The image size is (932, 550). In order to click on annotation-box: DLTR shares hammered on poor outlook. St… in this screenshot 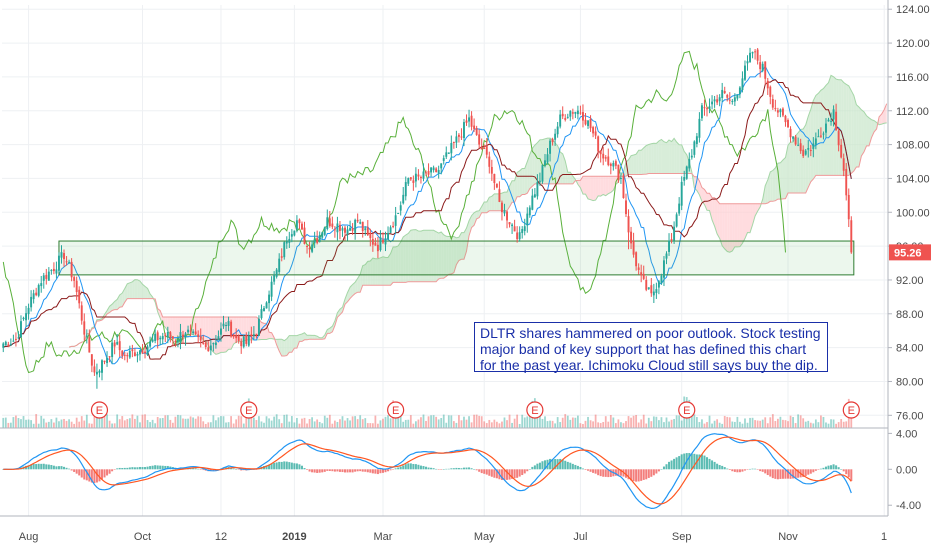, I will do `click(651, 347)`.